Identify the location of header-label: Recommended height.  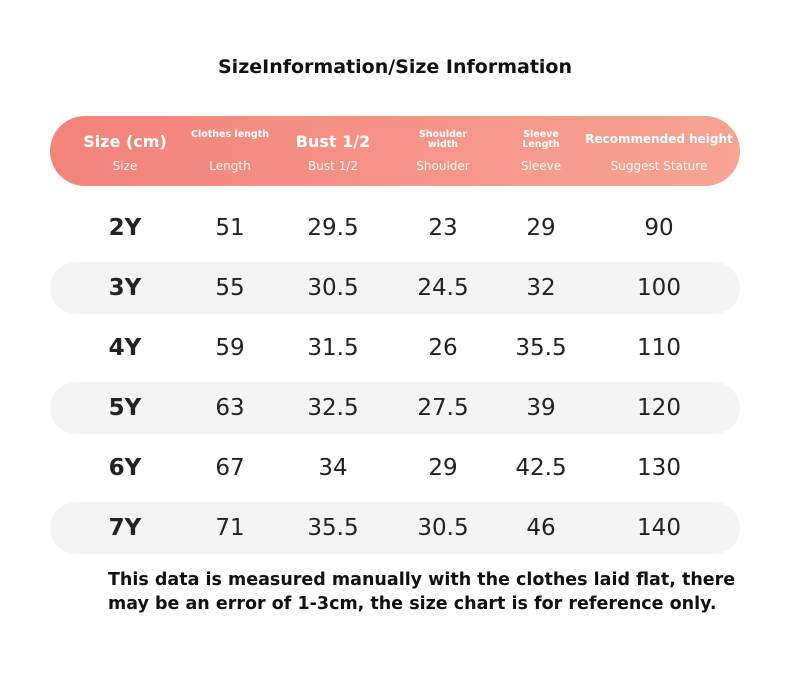
(659, 139).